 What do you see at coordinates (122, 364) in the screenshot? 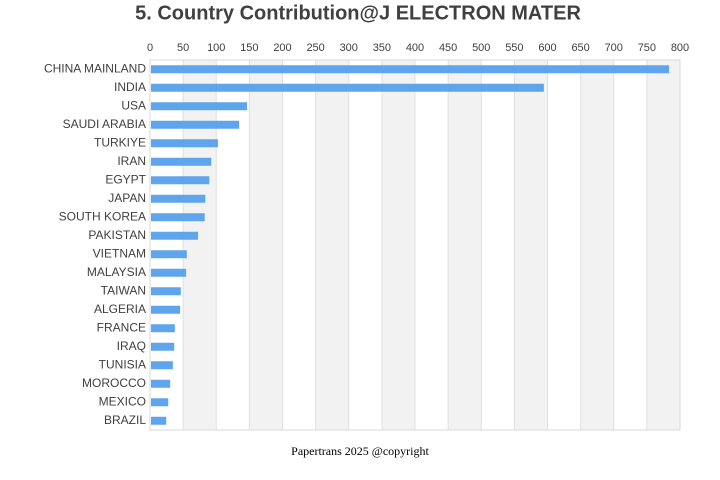
I see `y-tick-label: TUNISIA` at bounding box center [122, 364].